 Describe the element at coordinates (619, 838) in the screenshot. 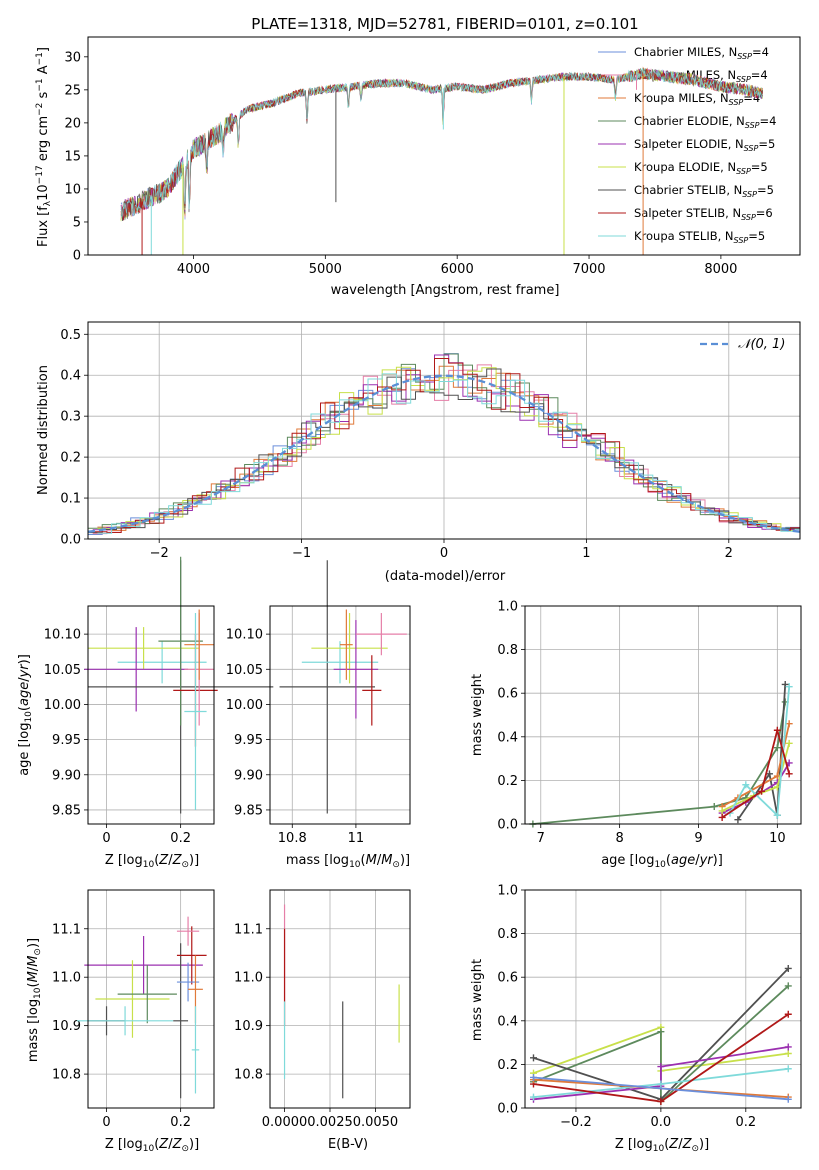

I see `massweight_vs_age-xtick-label: 8` at that location.